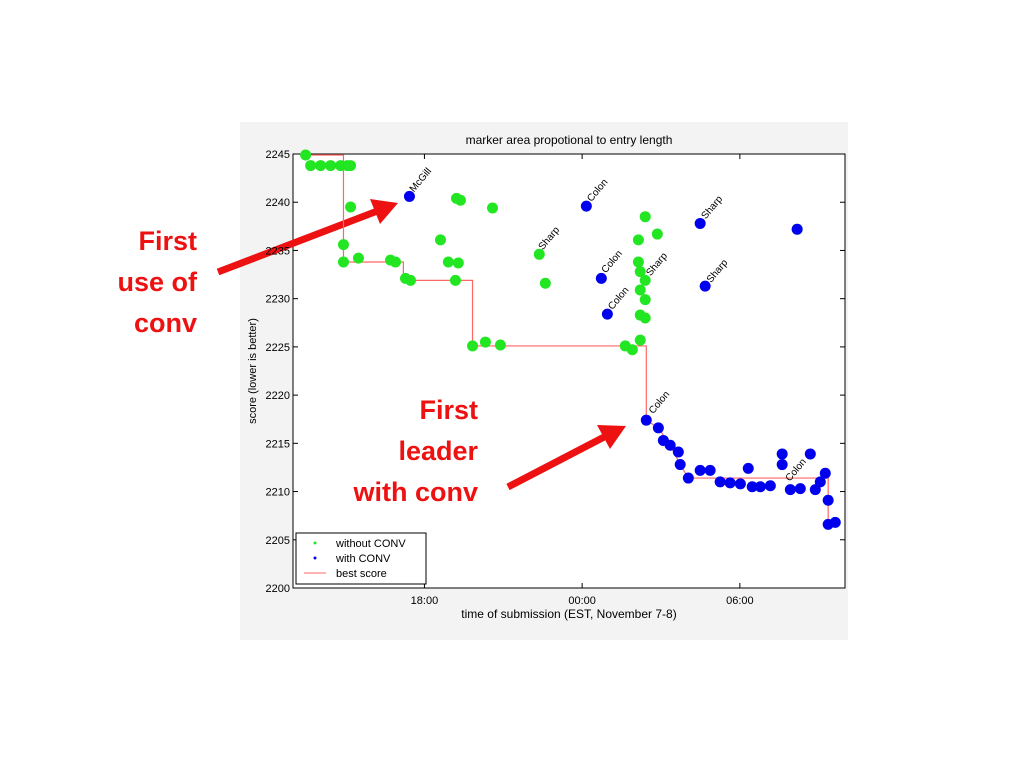  I want to click on y-tick-label: 2220, so click(278, 396).